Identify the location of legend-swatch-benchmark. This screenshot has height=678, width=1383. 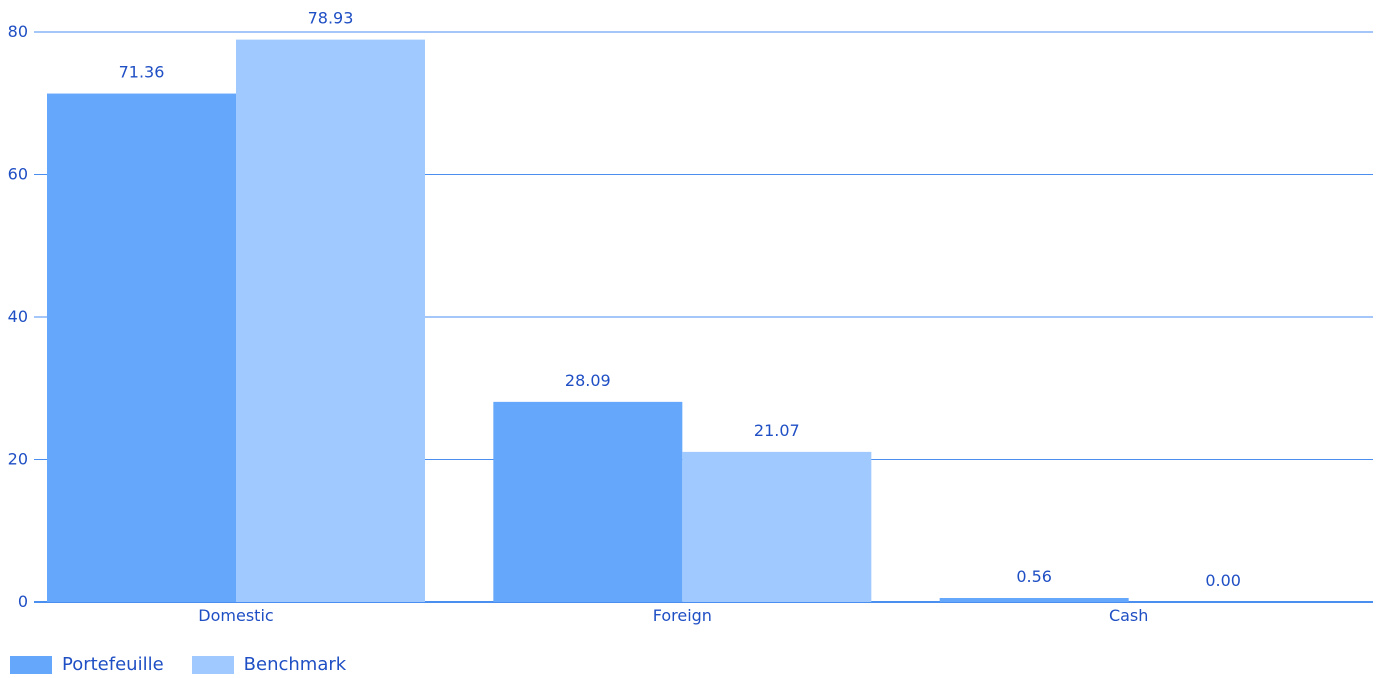
(212, 664).